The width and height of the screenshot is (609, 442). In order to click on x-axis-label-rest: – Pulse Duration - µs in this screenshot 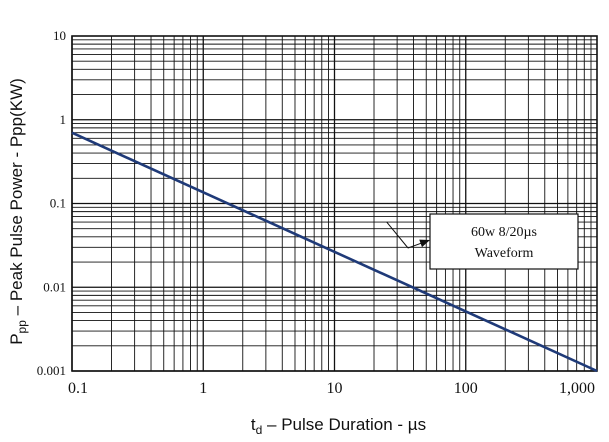, I will do `click(344, 424)`.